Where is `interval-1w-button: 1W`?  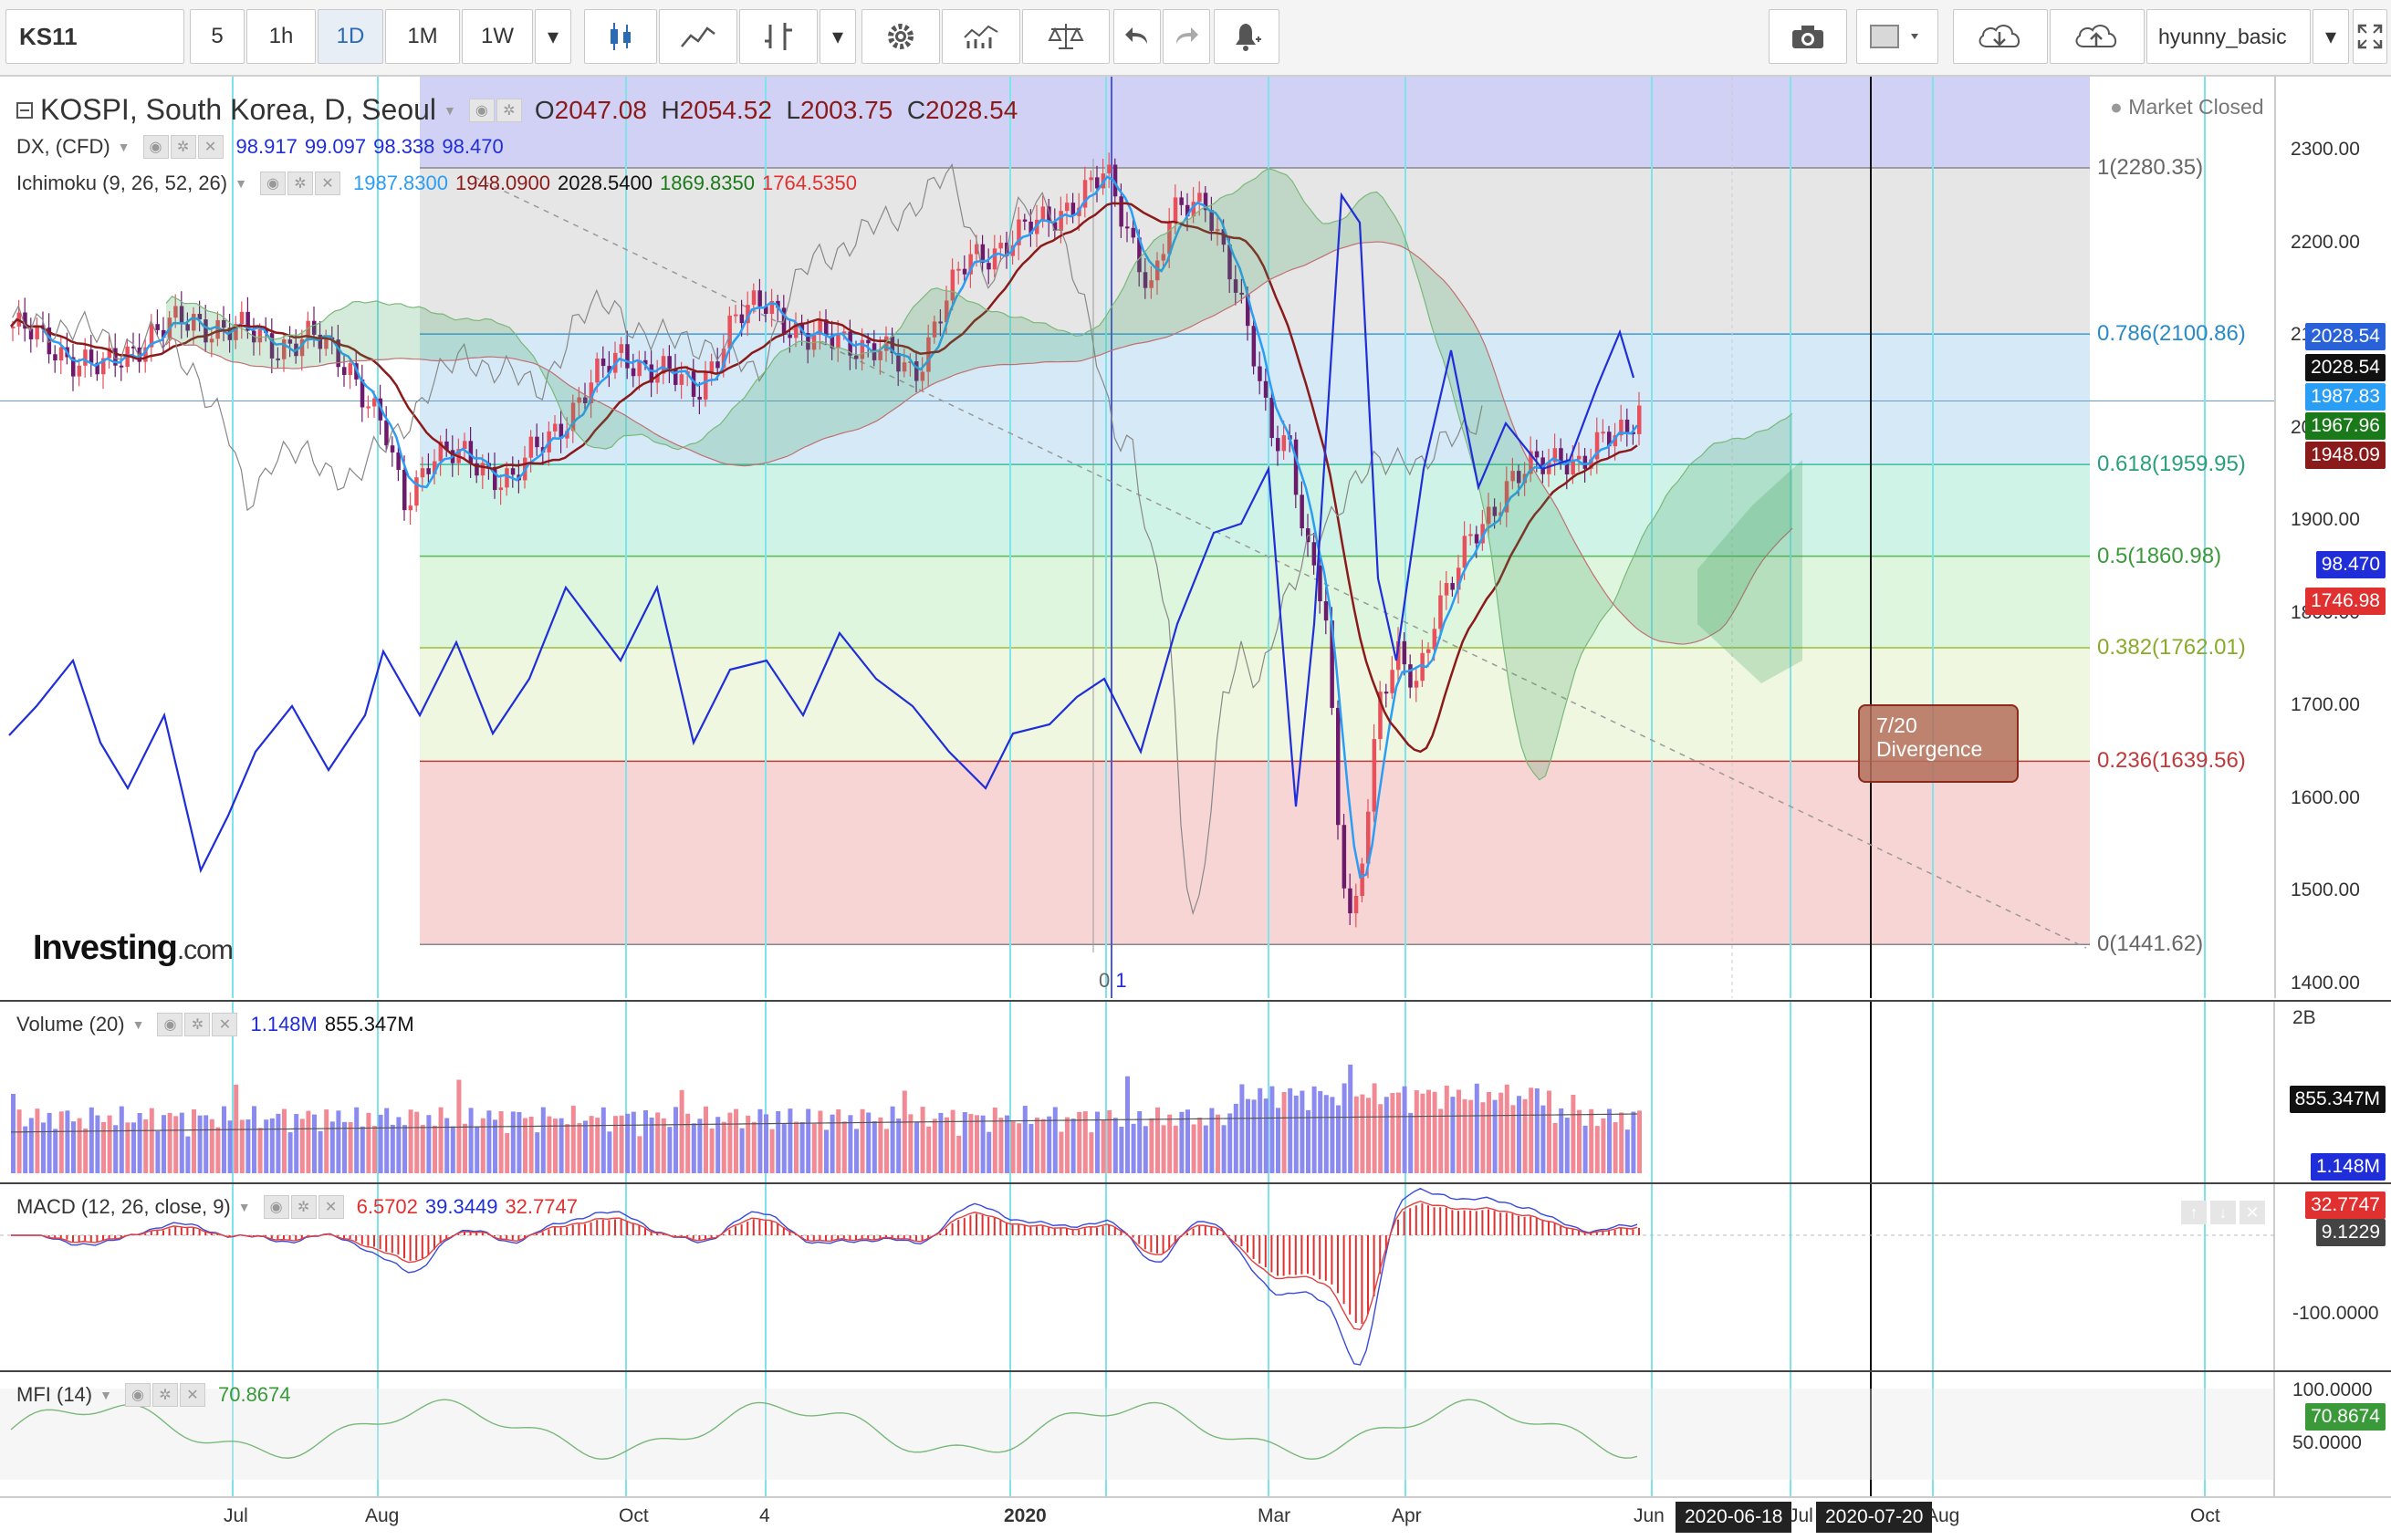 interval-1w-button: 1W is located at coordinates (498, 36).